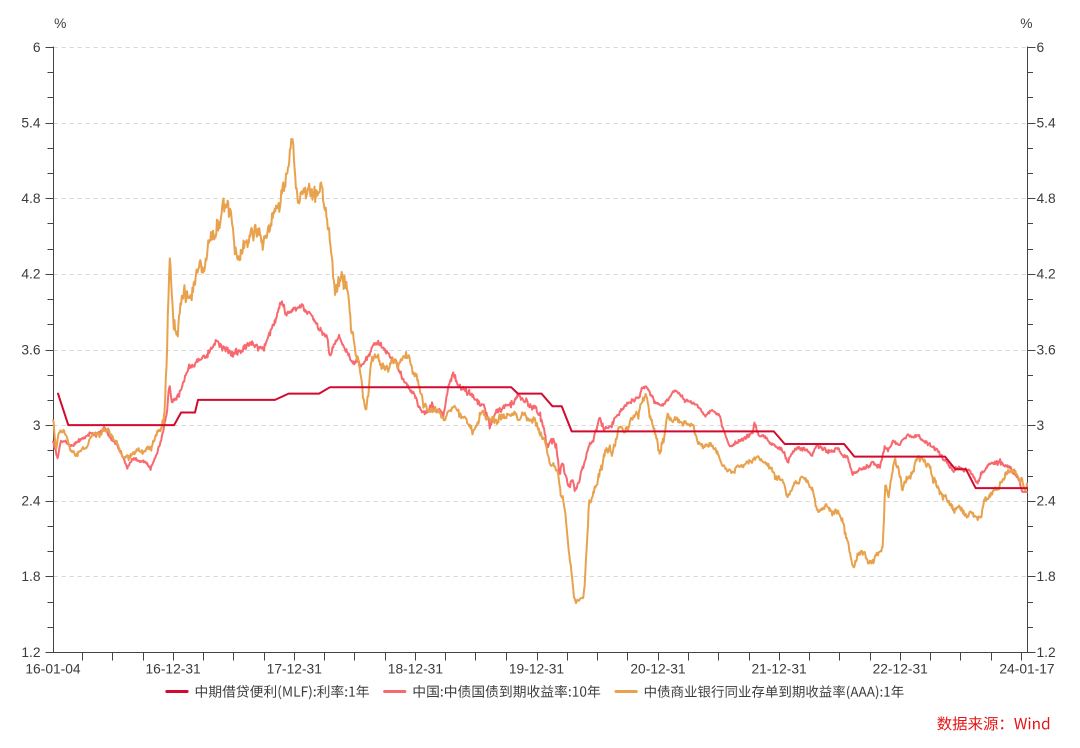  I want to click on svg-text: 22-12-31, so click(900, 669).